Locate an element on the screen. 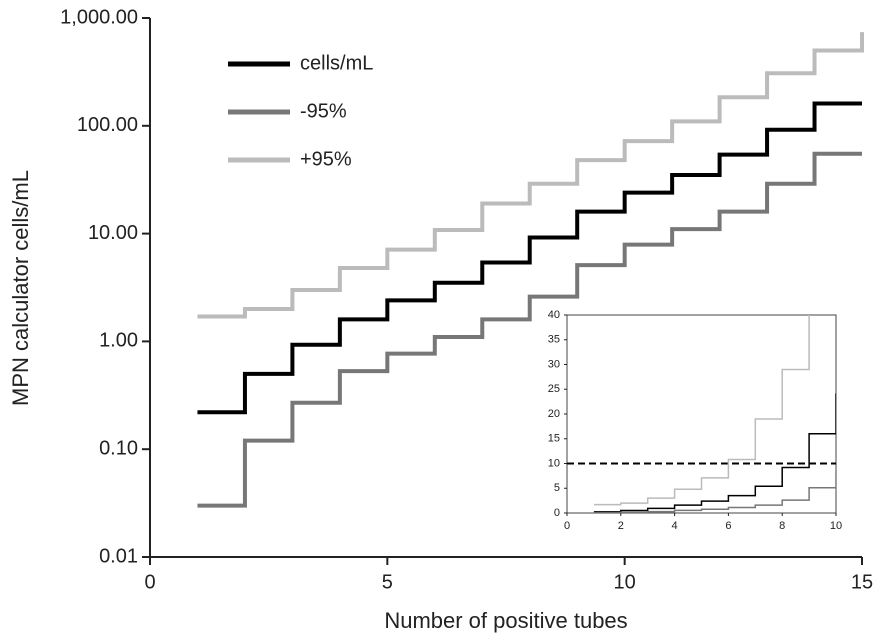 The height and width of the screenshot is (643, 886). y-tick-label: 1,000.00 is located at coordinates (99, 17).